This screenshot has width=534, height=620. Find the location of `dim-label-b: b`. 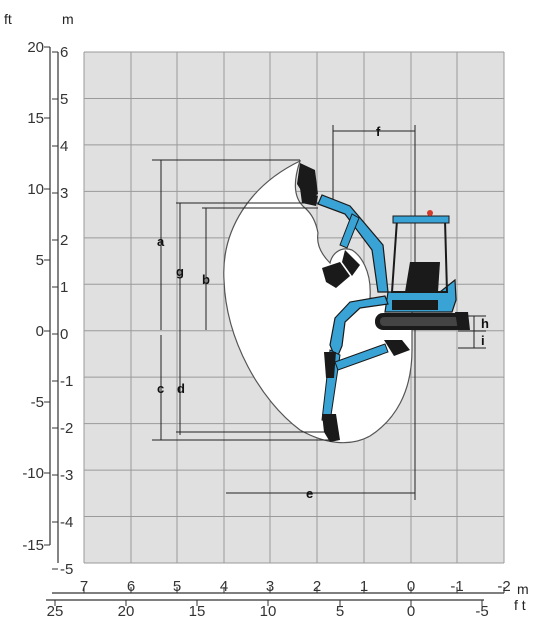

dim-label-b: b is located at coordinates (206, 279).